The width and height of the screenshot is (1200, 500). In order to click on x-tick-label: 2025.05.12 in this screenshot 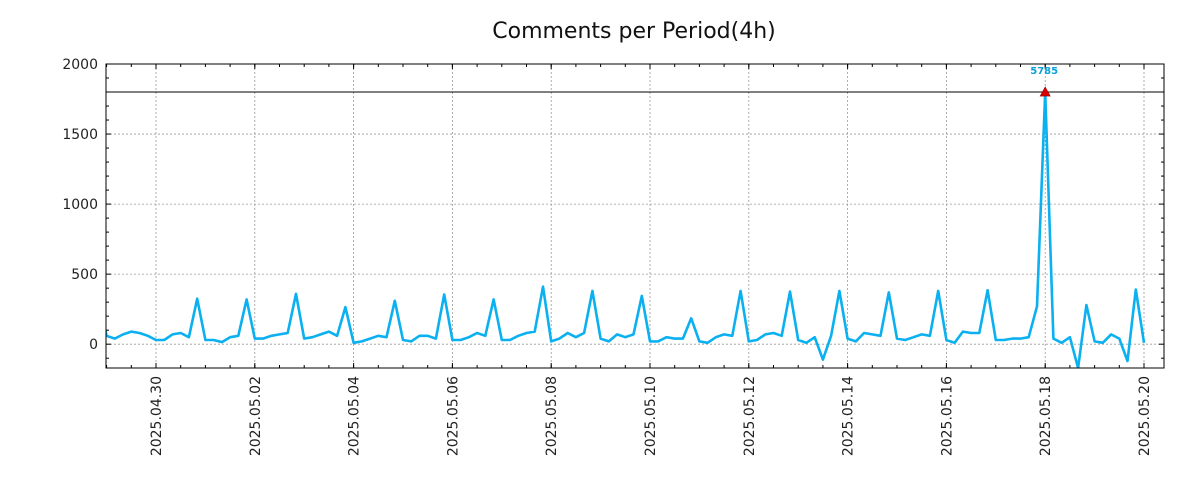, I will do `click(750, 416)`.